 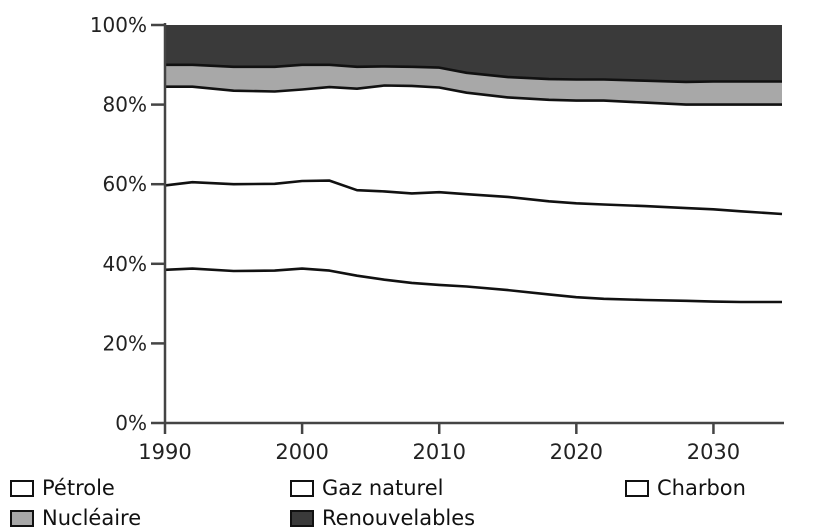 I want to click on x-tick-label: 2000, so click(x=301, y=451).